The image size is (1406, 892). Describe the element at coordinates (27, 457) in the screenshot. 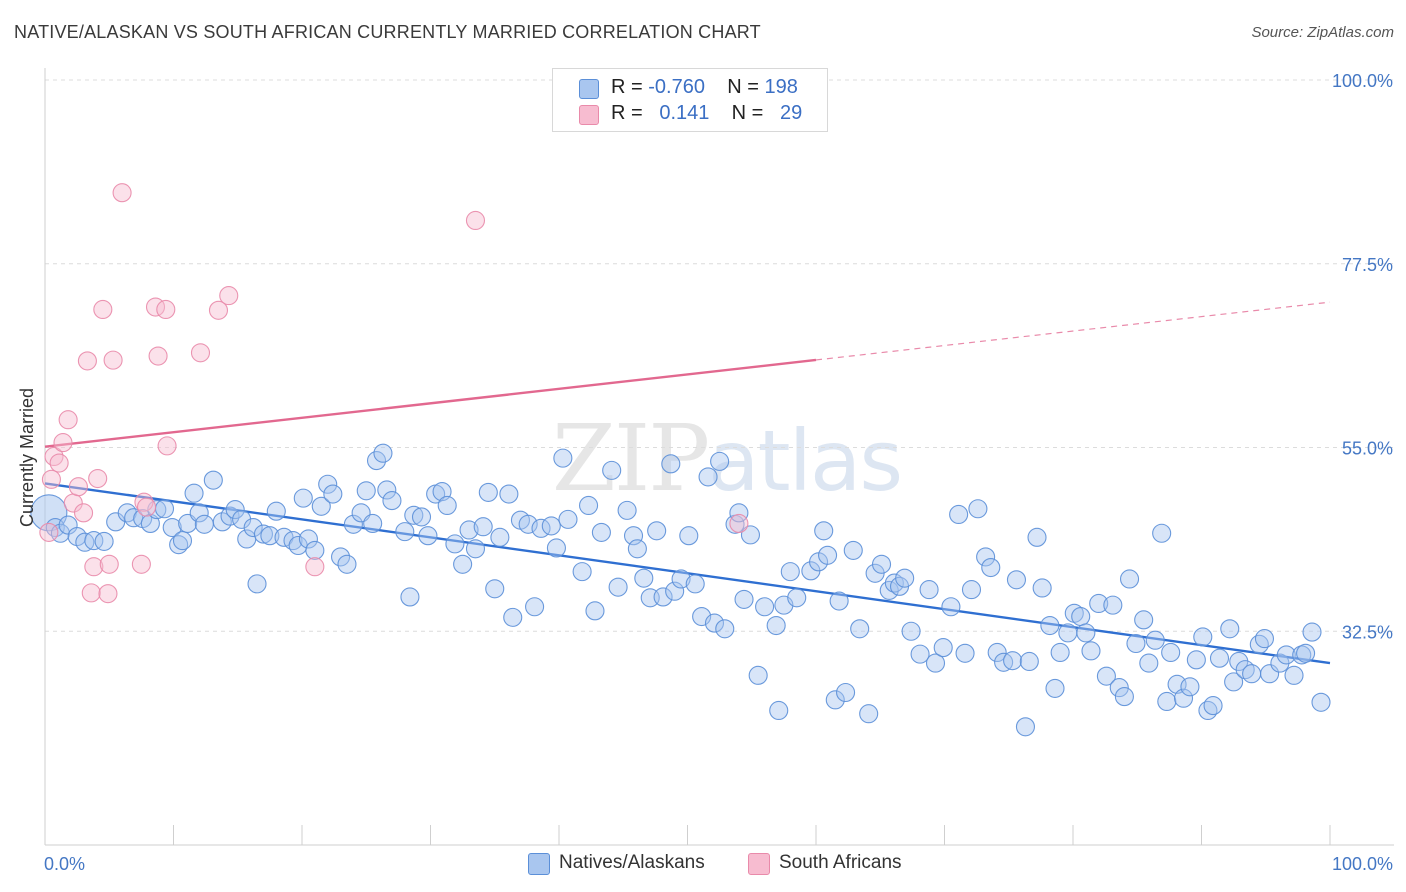

I see `y-axis-title: Currently Married` at that location.